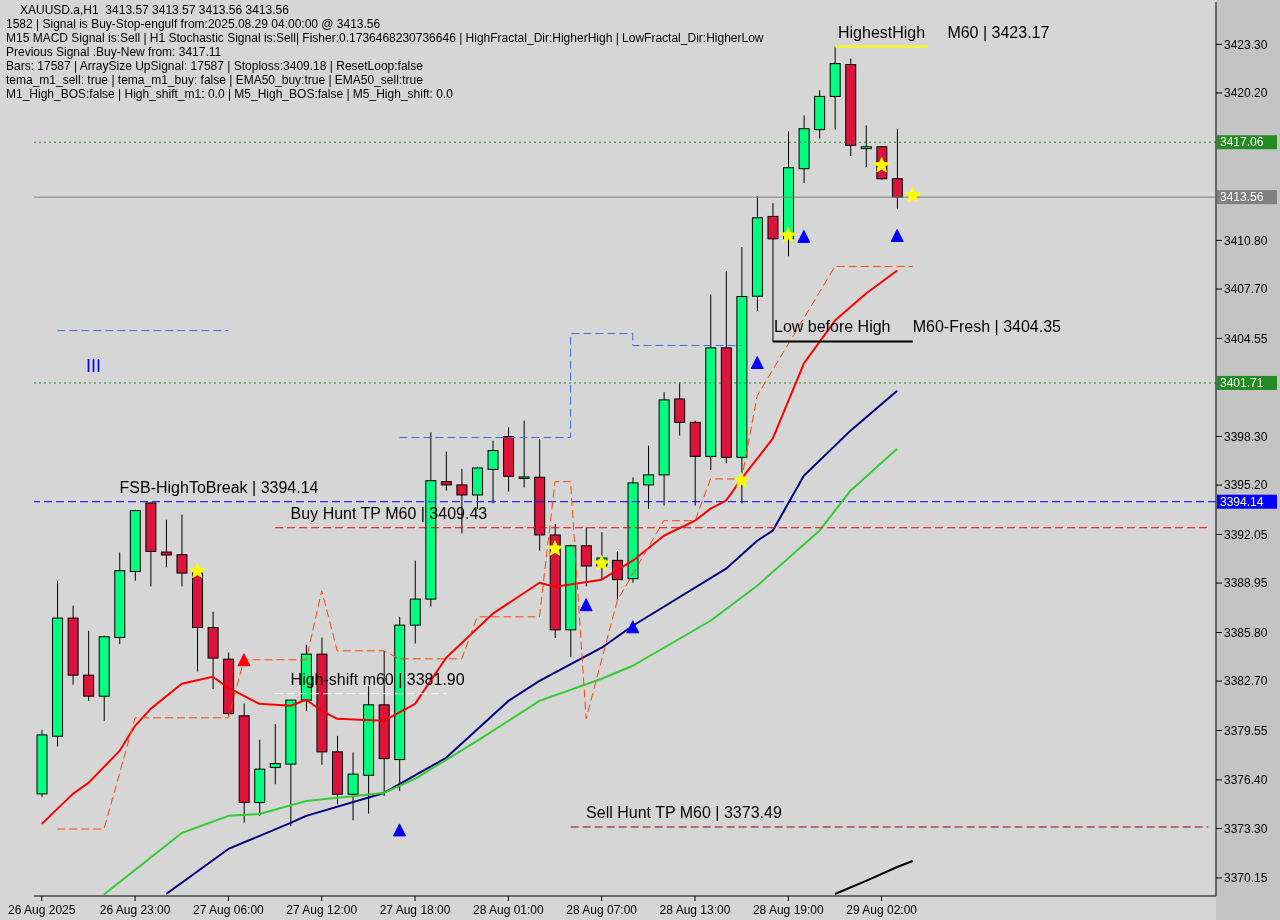  I want to click on x-tick-label: 26 Aug 2025, so click(42, 910).